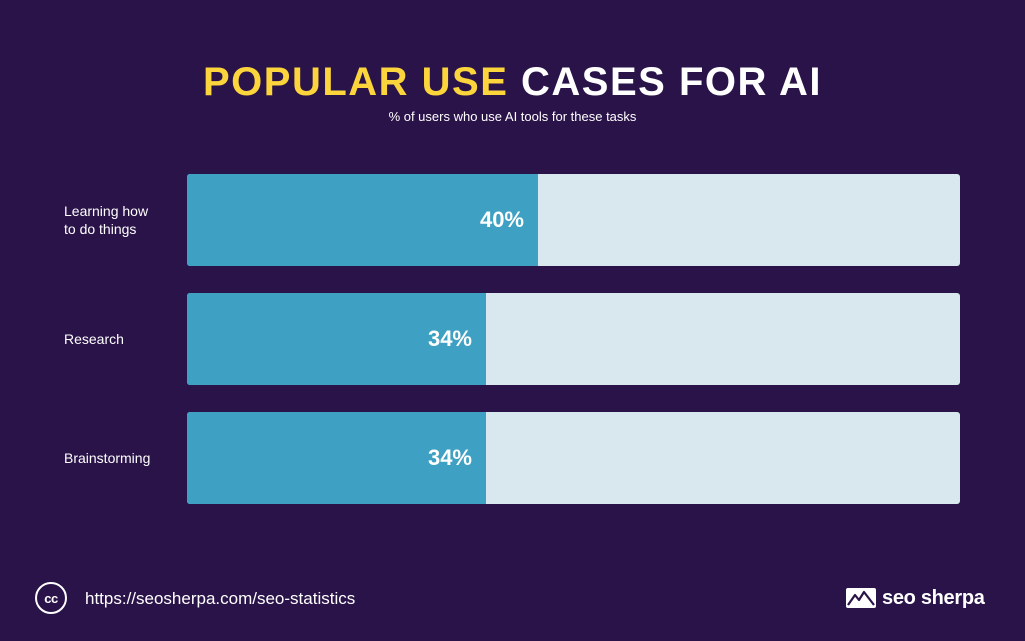 The height and width of the screenshot is (641, 1025). What do you see at coordinates (861, 598) in the screenshot?
I see `mountain-logo-icon` at bounding box center [861, 598].